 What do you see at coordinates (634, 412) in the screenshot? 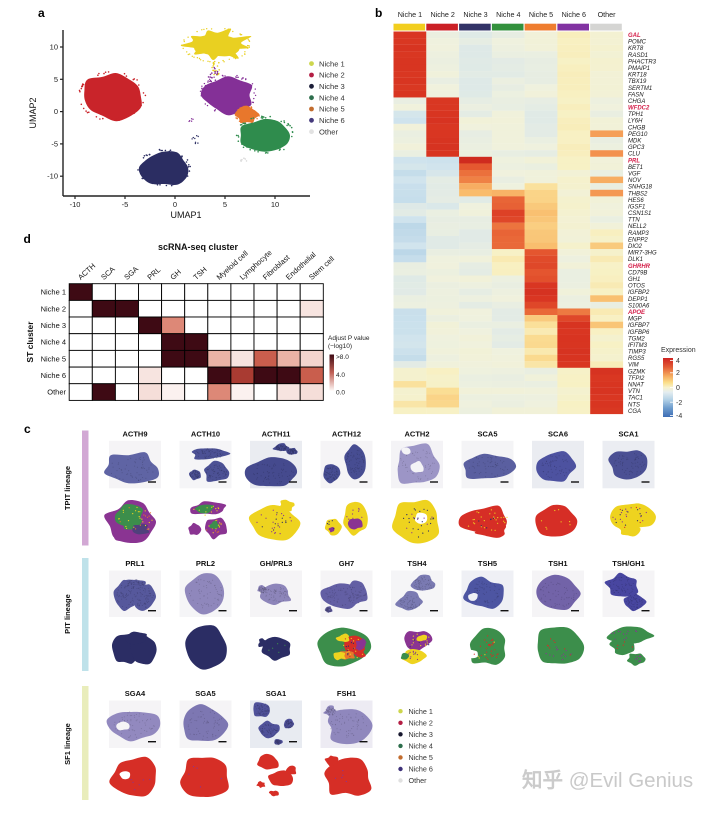
I see `svg-text: CGA` at bounding box center [634, 412].